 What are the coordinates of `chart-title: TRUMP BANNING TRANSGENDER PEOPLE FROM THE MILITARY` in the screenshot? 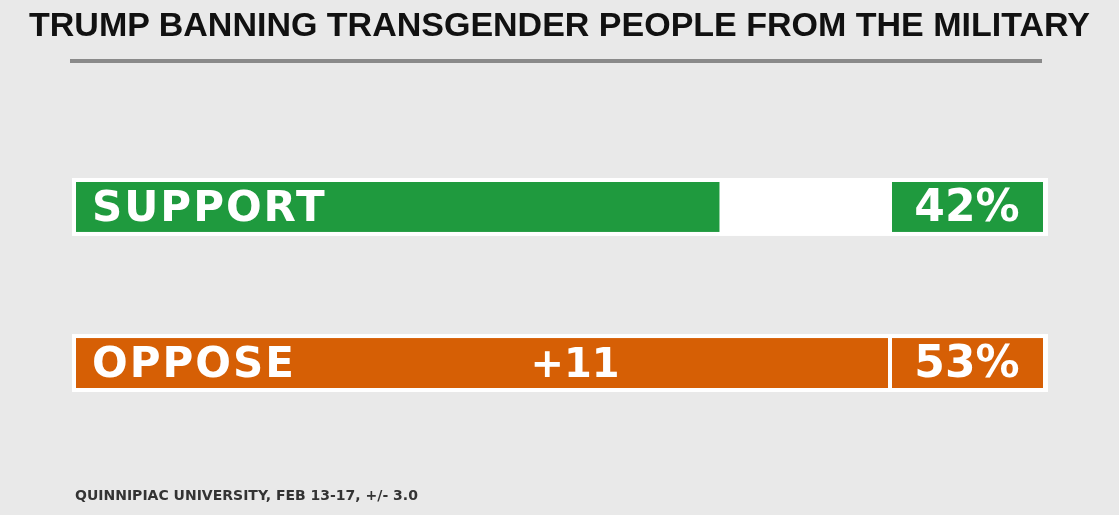 It's located at (560, 24).